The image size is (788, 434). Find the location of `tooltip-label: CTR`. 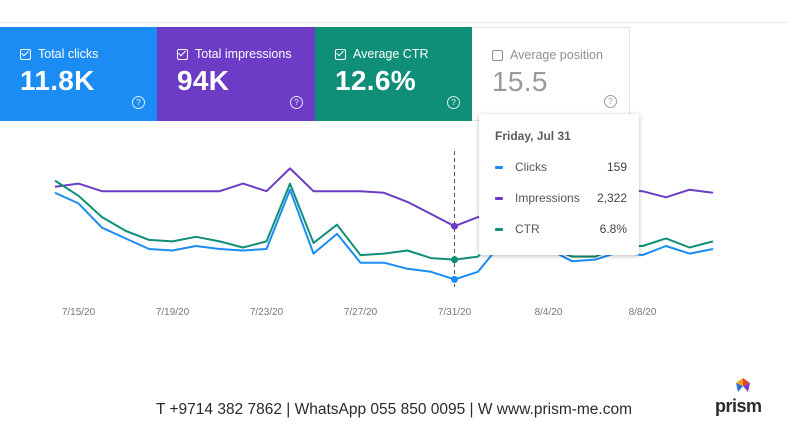

tooltip-label: CTR is located at coordinates (527, 229).